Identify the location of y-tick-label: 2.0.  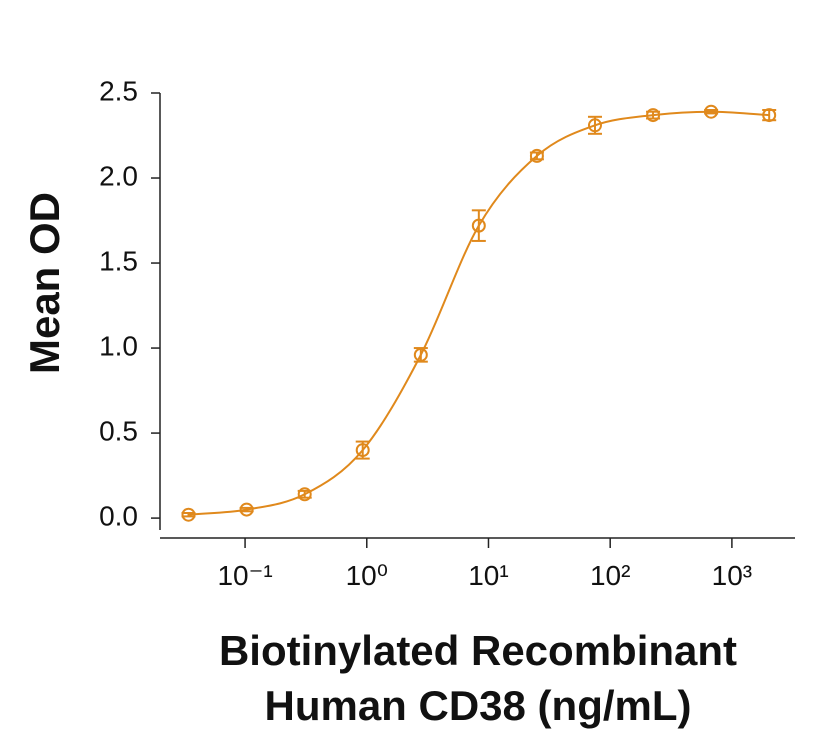
(118, 175).